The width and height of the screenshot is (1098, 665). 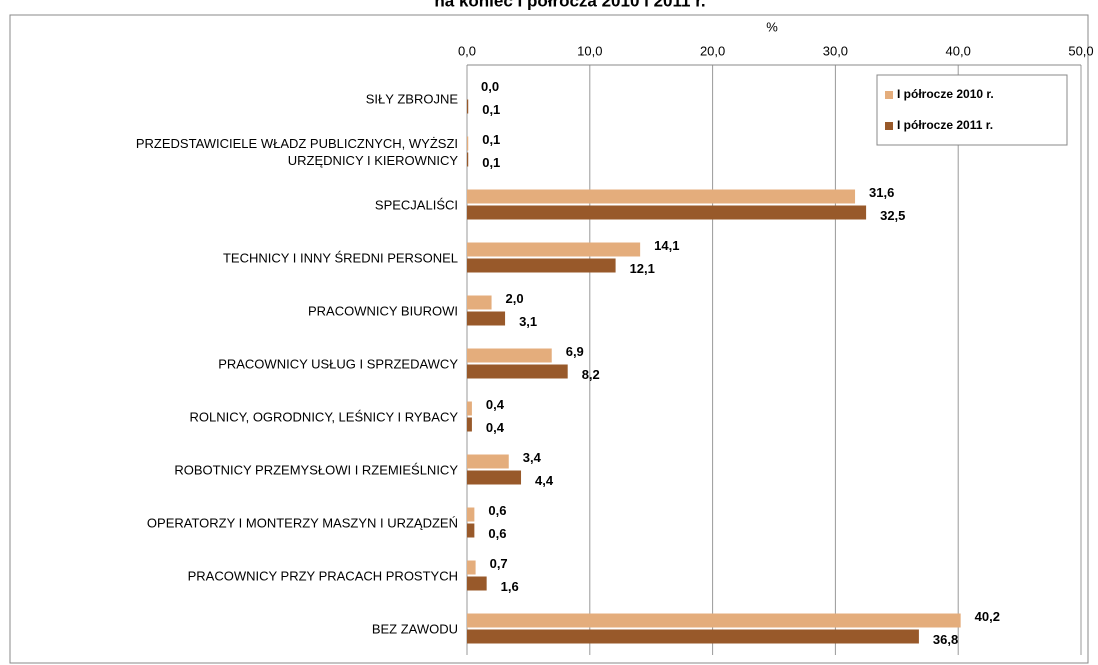 I want to click on axis-label: %, so click(x=772, y=26).